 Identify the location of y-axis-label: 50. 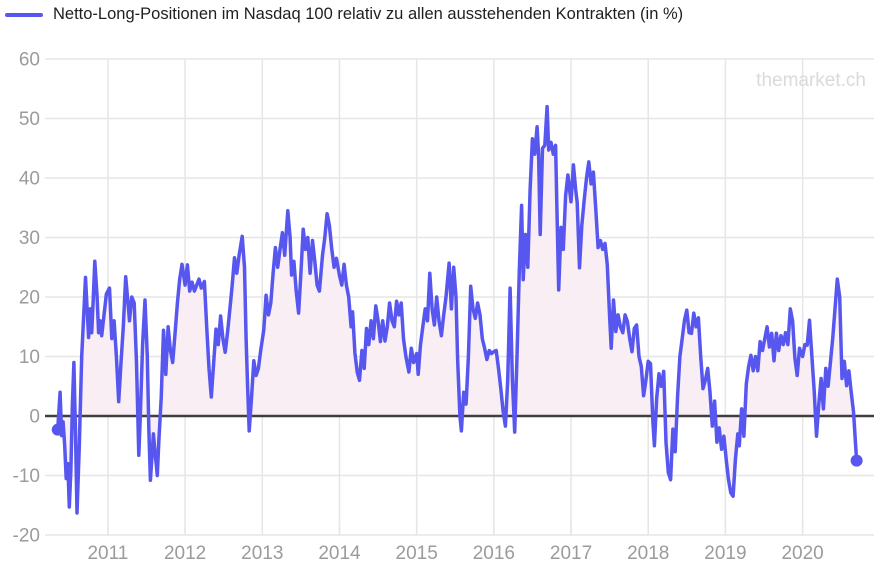
(29, 119).